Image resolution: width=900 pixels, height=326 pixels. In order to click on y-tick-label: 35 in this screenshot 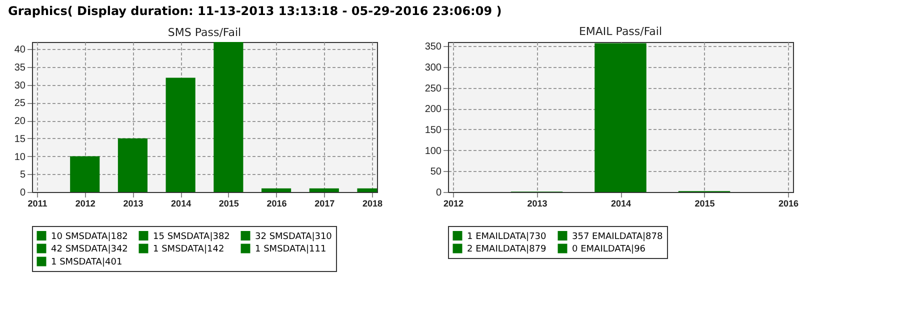, I will do `click(20, 68)`.